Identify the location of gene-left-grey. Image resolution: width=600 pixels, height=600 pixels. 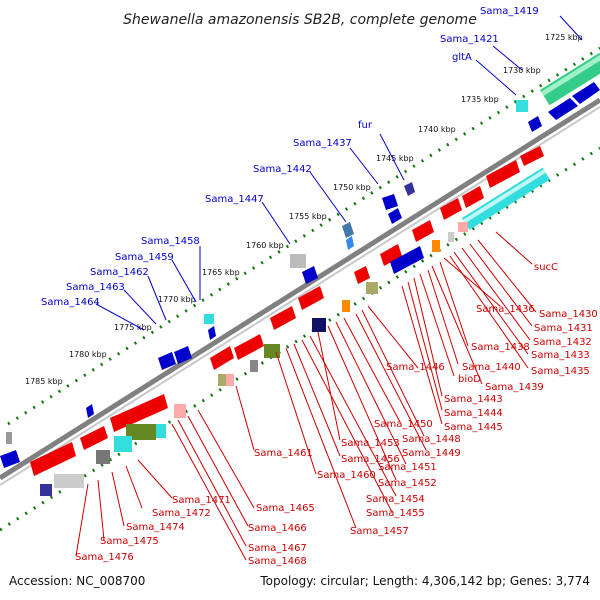
(9, 438).